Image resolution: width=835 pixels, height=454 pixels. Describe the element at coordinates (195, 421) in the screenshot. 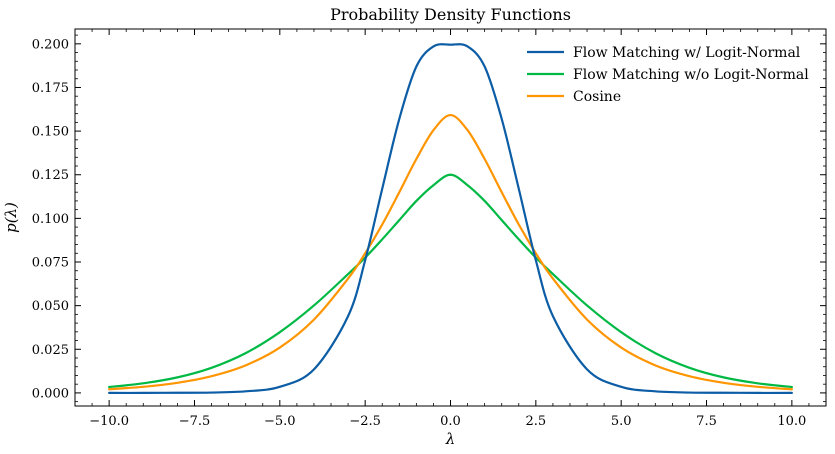

I see `x-tick-label: −7.5` at that location.